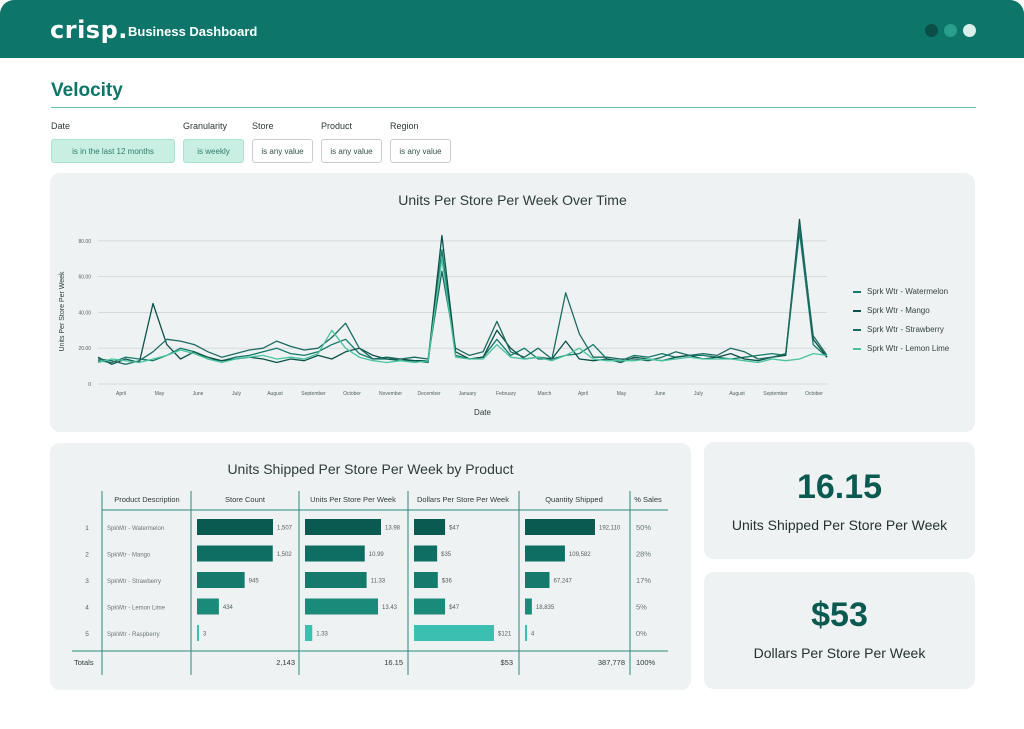 The height and width of the screenshot is (729, 1024). What do you see at coordinates (285, 529) in the screenshot?
I see `bar-value-label: 1,507` at bounding box center [285, 529].